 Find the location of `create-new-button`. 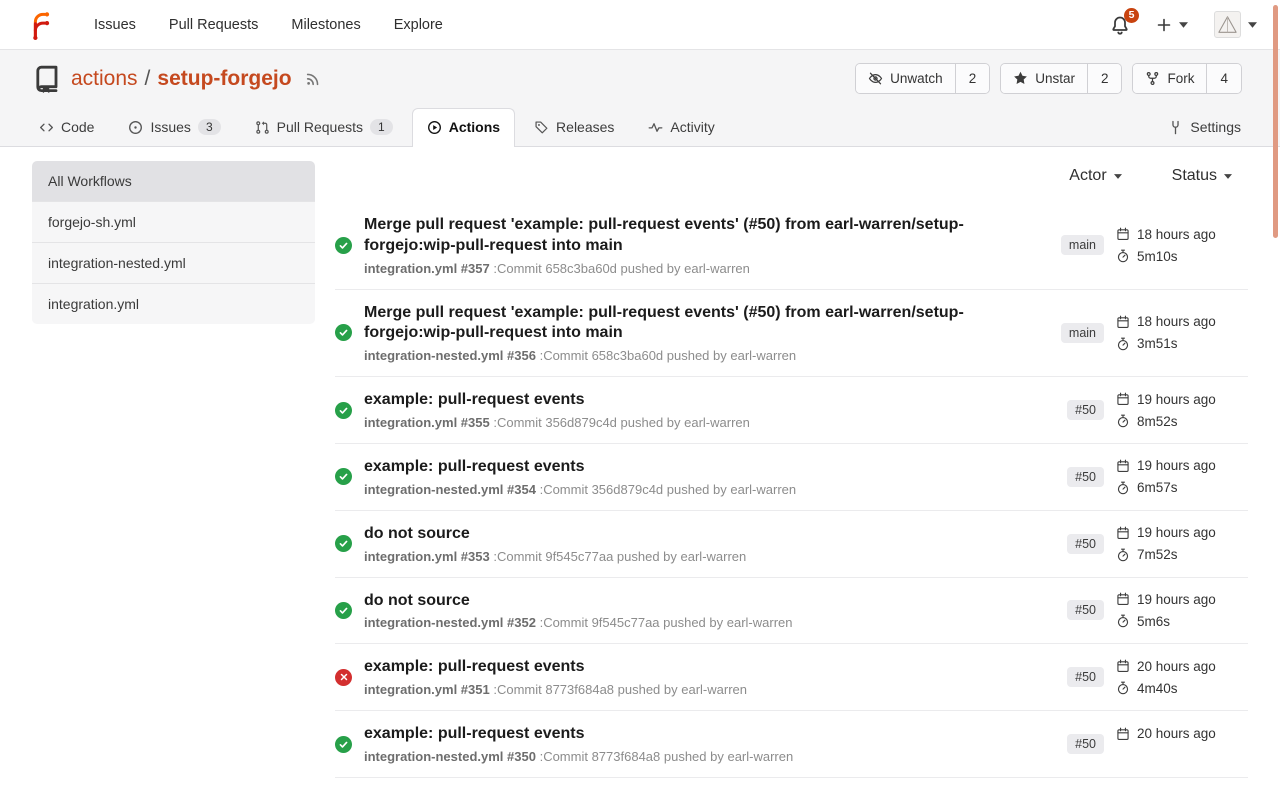

create-new-button is located at coordinates (1172, 25).